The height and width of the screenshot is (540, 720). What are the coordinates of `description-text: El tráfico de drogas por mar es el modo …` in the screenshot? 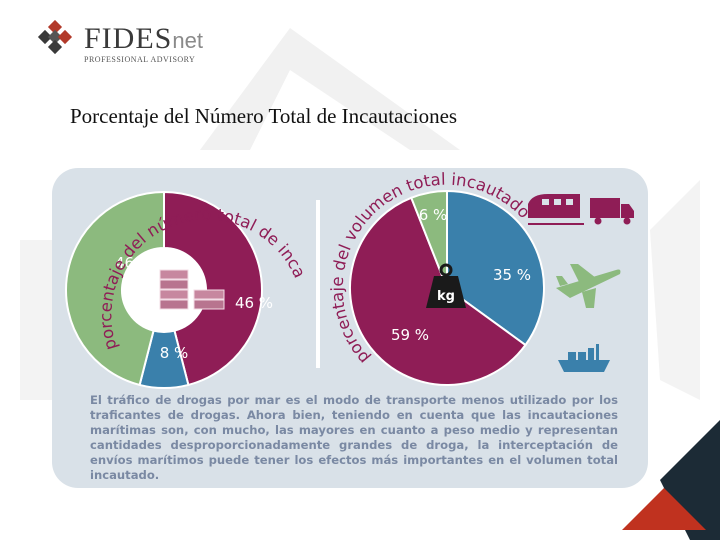 It's located at (354, 437).